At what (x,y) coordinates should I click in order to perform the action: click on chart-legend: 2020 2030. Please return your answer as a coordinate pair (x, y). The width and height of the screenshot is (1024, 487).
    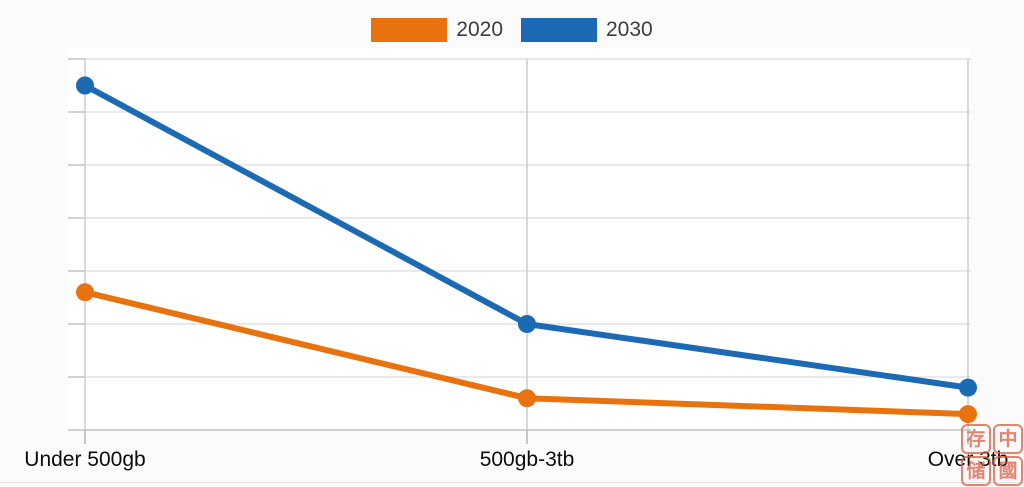
    Looking at the image, I should click on (512, 30).